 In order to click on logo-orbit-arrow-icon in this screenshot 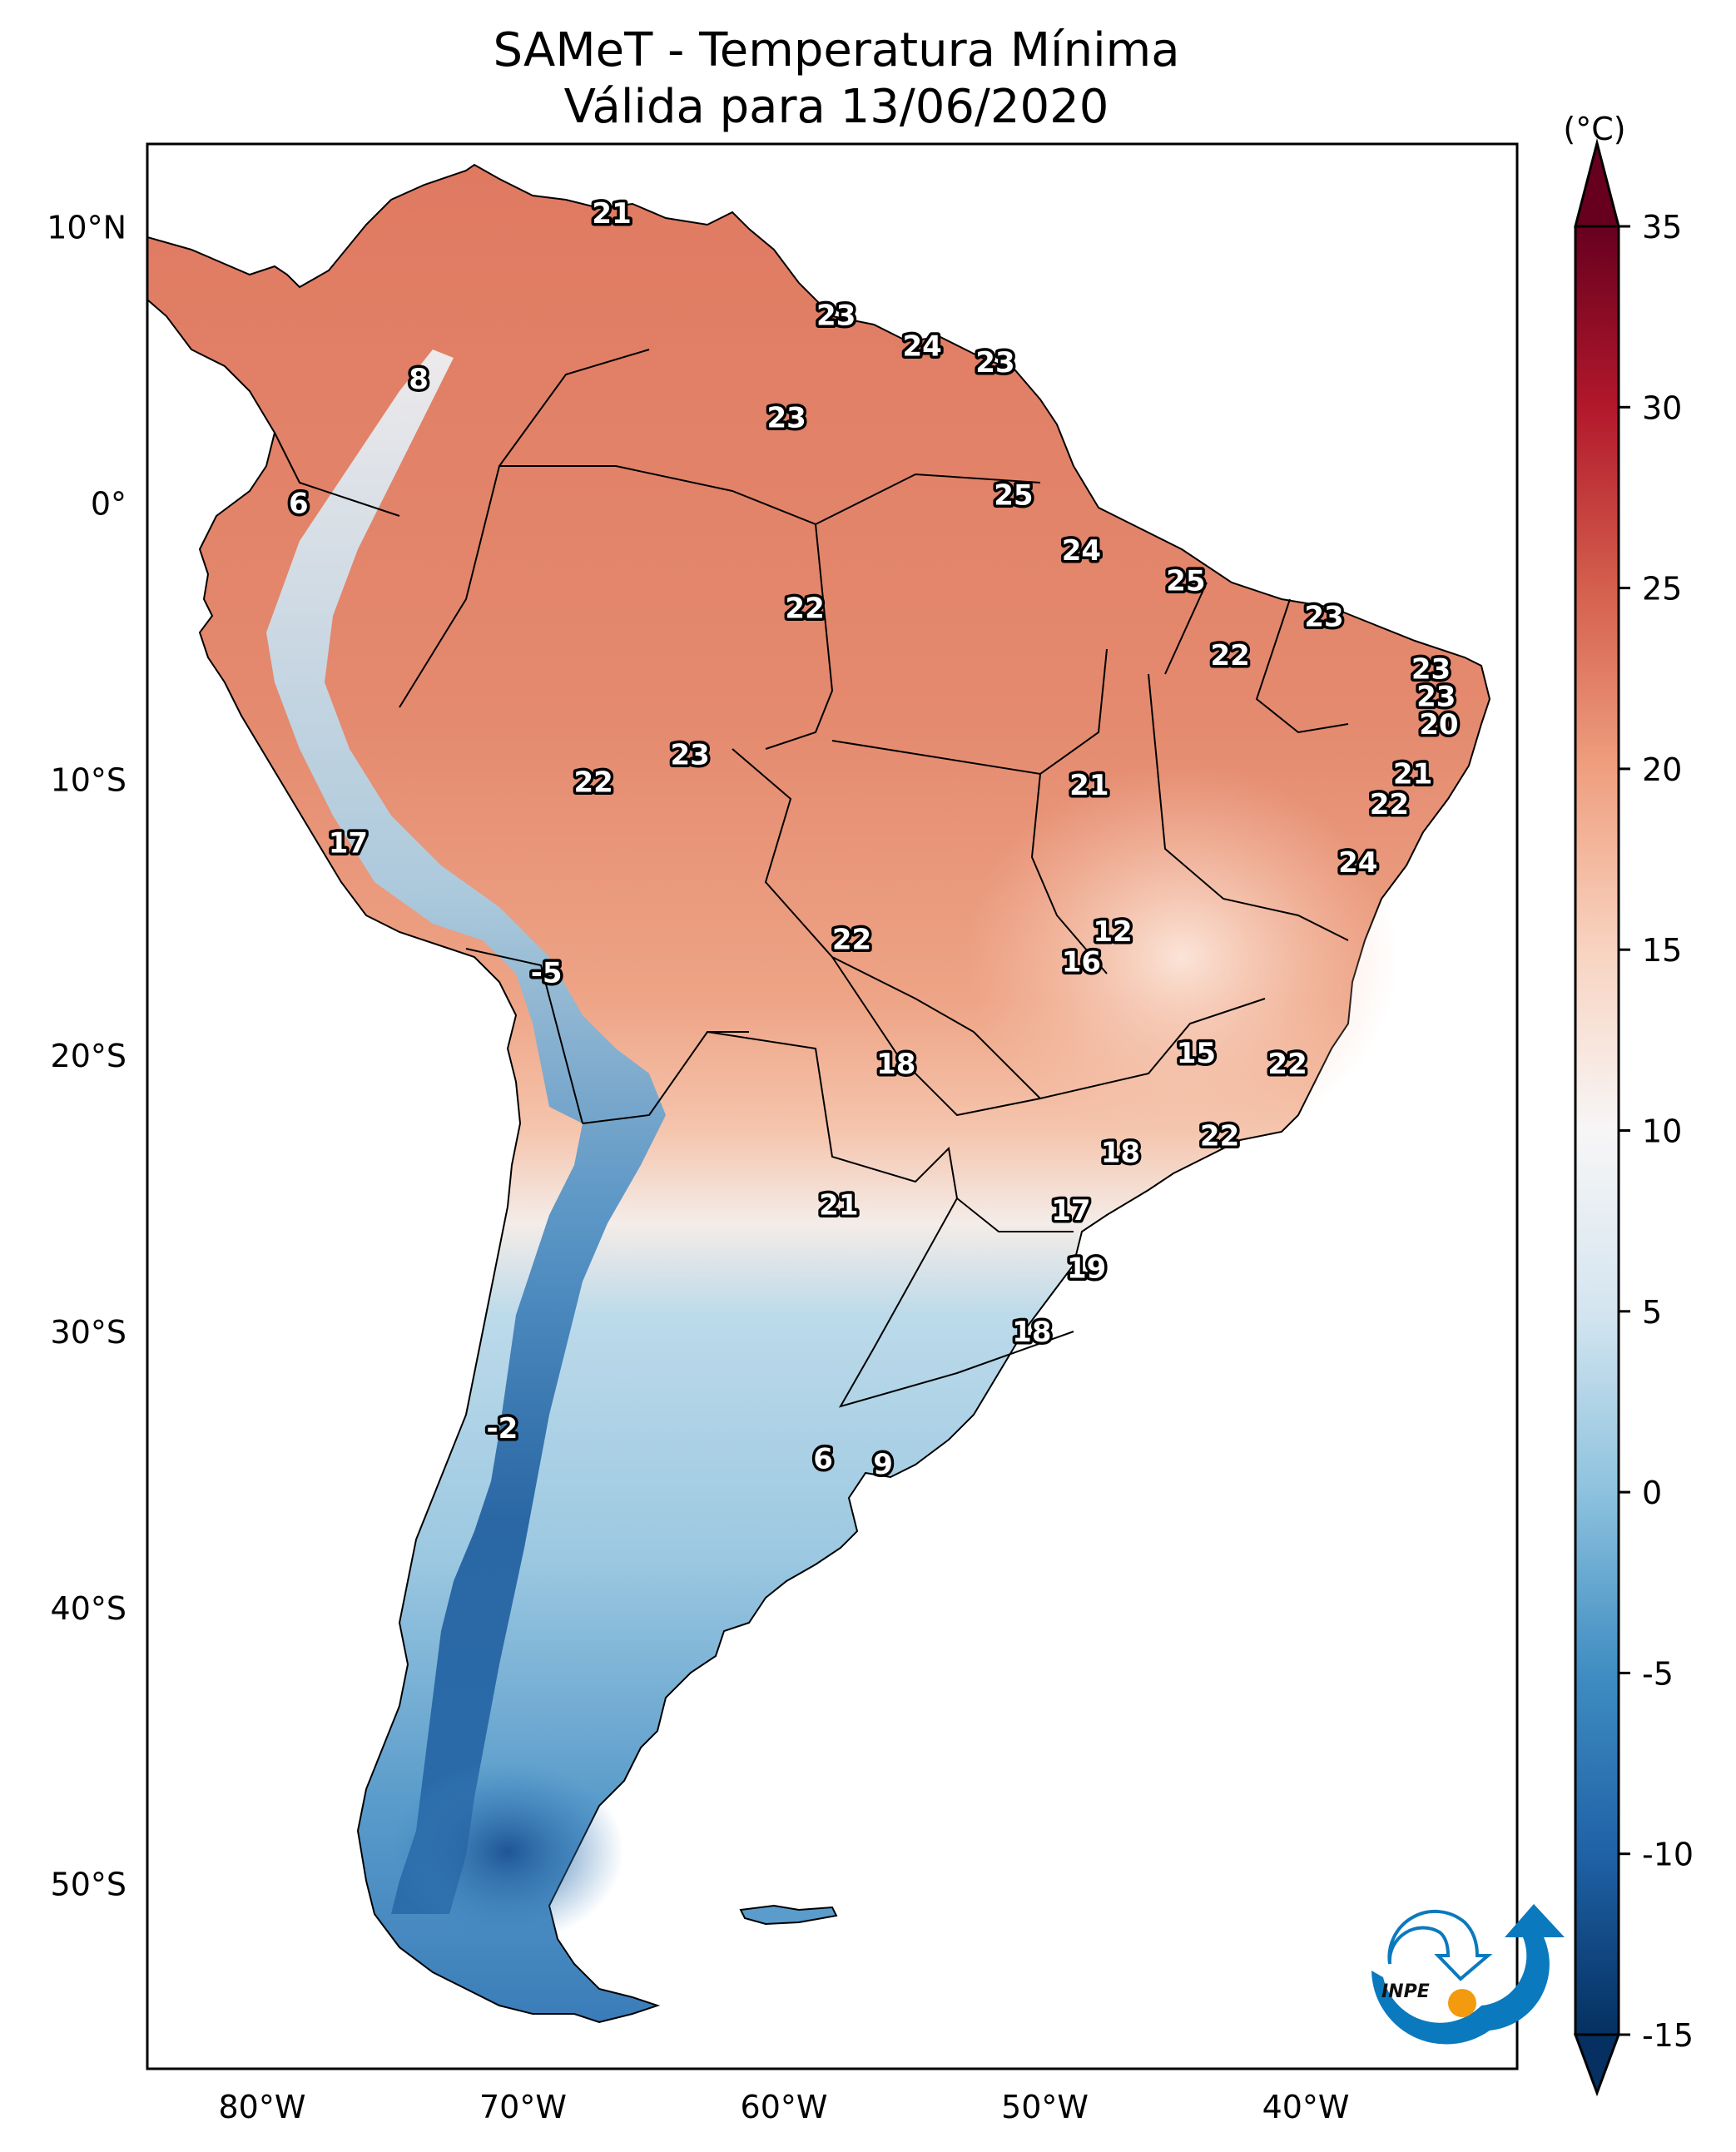, I will do `click(1440, 1945)`.